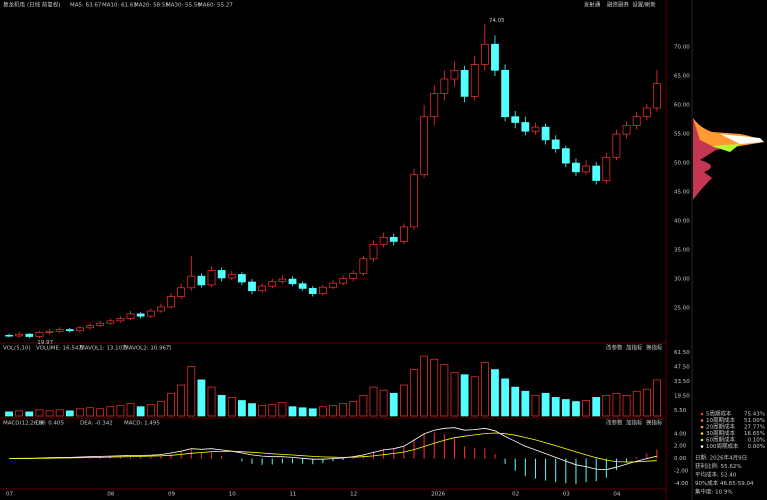 The image size is (767, 500). Describe the element at coordinates (96, 424) in the screenshot. I see `pane-value: DEA: -0.342` at that location.